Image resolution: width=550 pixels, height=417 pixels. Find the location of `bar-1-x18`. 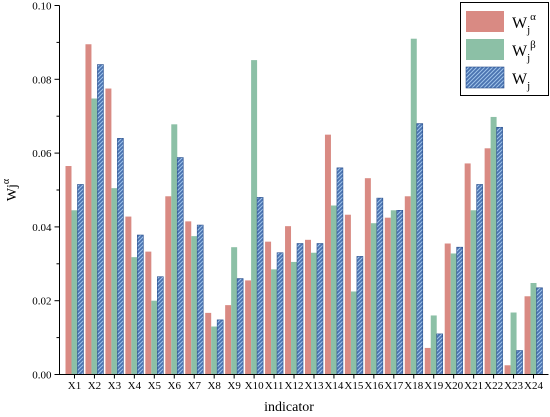

bar-1-x18 is located at coordinates (407, 285).